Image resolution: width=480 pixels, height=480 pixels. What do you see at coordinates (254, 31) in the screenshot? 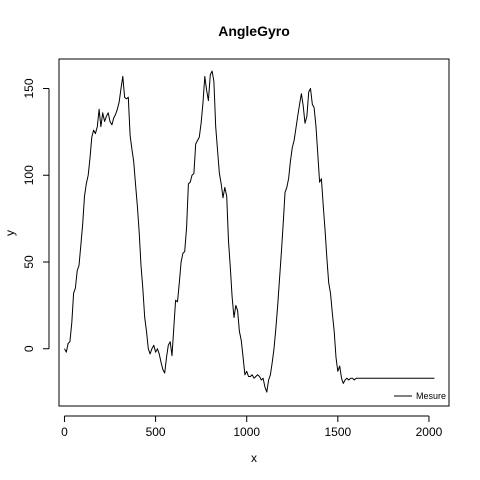
I see `chart-title: AngleGyro` at bounding box center [254, 31].